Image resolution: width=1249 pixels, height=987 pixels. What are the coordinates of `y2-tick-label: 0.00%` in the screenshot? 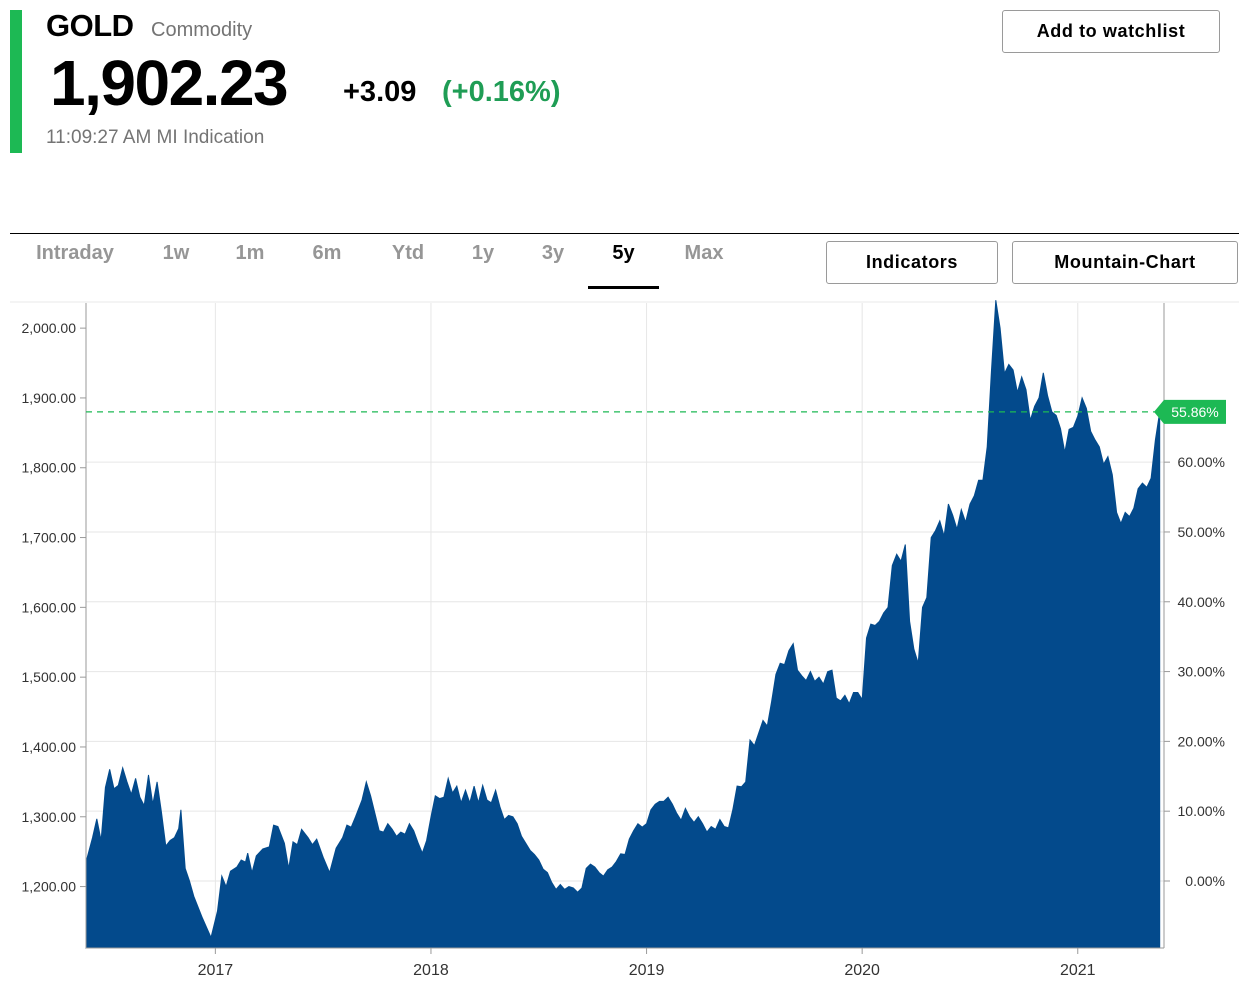 It's located at (1205, 881).